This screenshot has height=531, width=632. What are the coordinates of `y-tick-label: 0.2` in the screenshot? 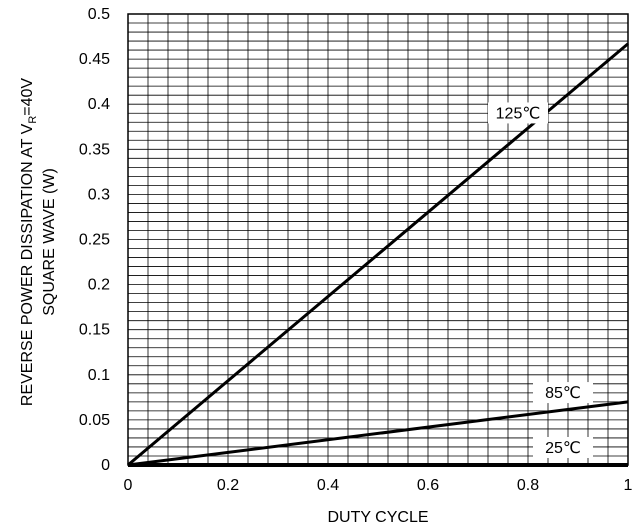 It's located at (99, 285).